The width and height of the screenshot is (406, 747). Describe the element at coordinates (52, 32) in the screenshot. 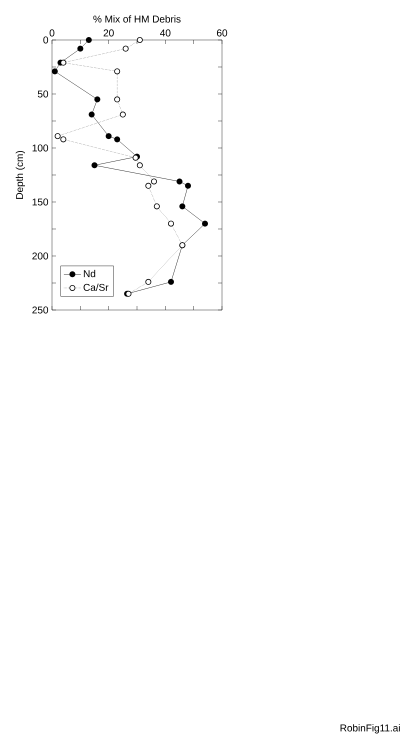

I see `x-tick-label: 0` at that location.